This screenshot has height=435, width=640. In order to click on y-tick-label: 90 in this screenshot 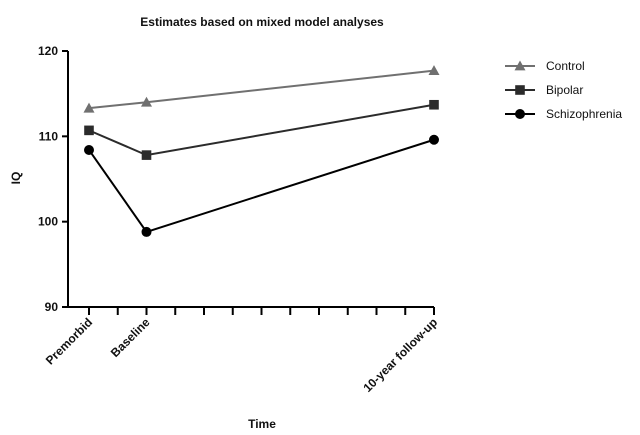, I will do `click(52, 307)`.